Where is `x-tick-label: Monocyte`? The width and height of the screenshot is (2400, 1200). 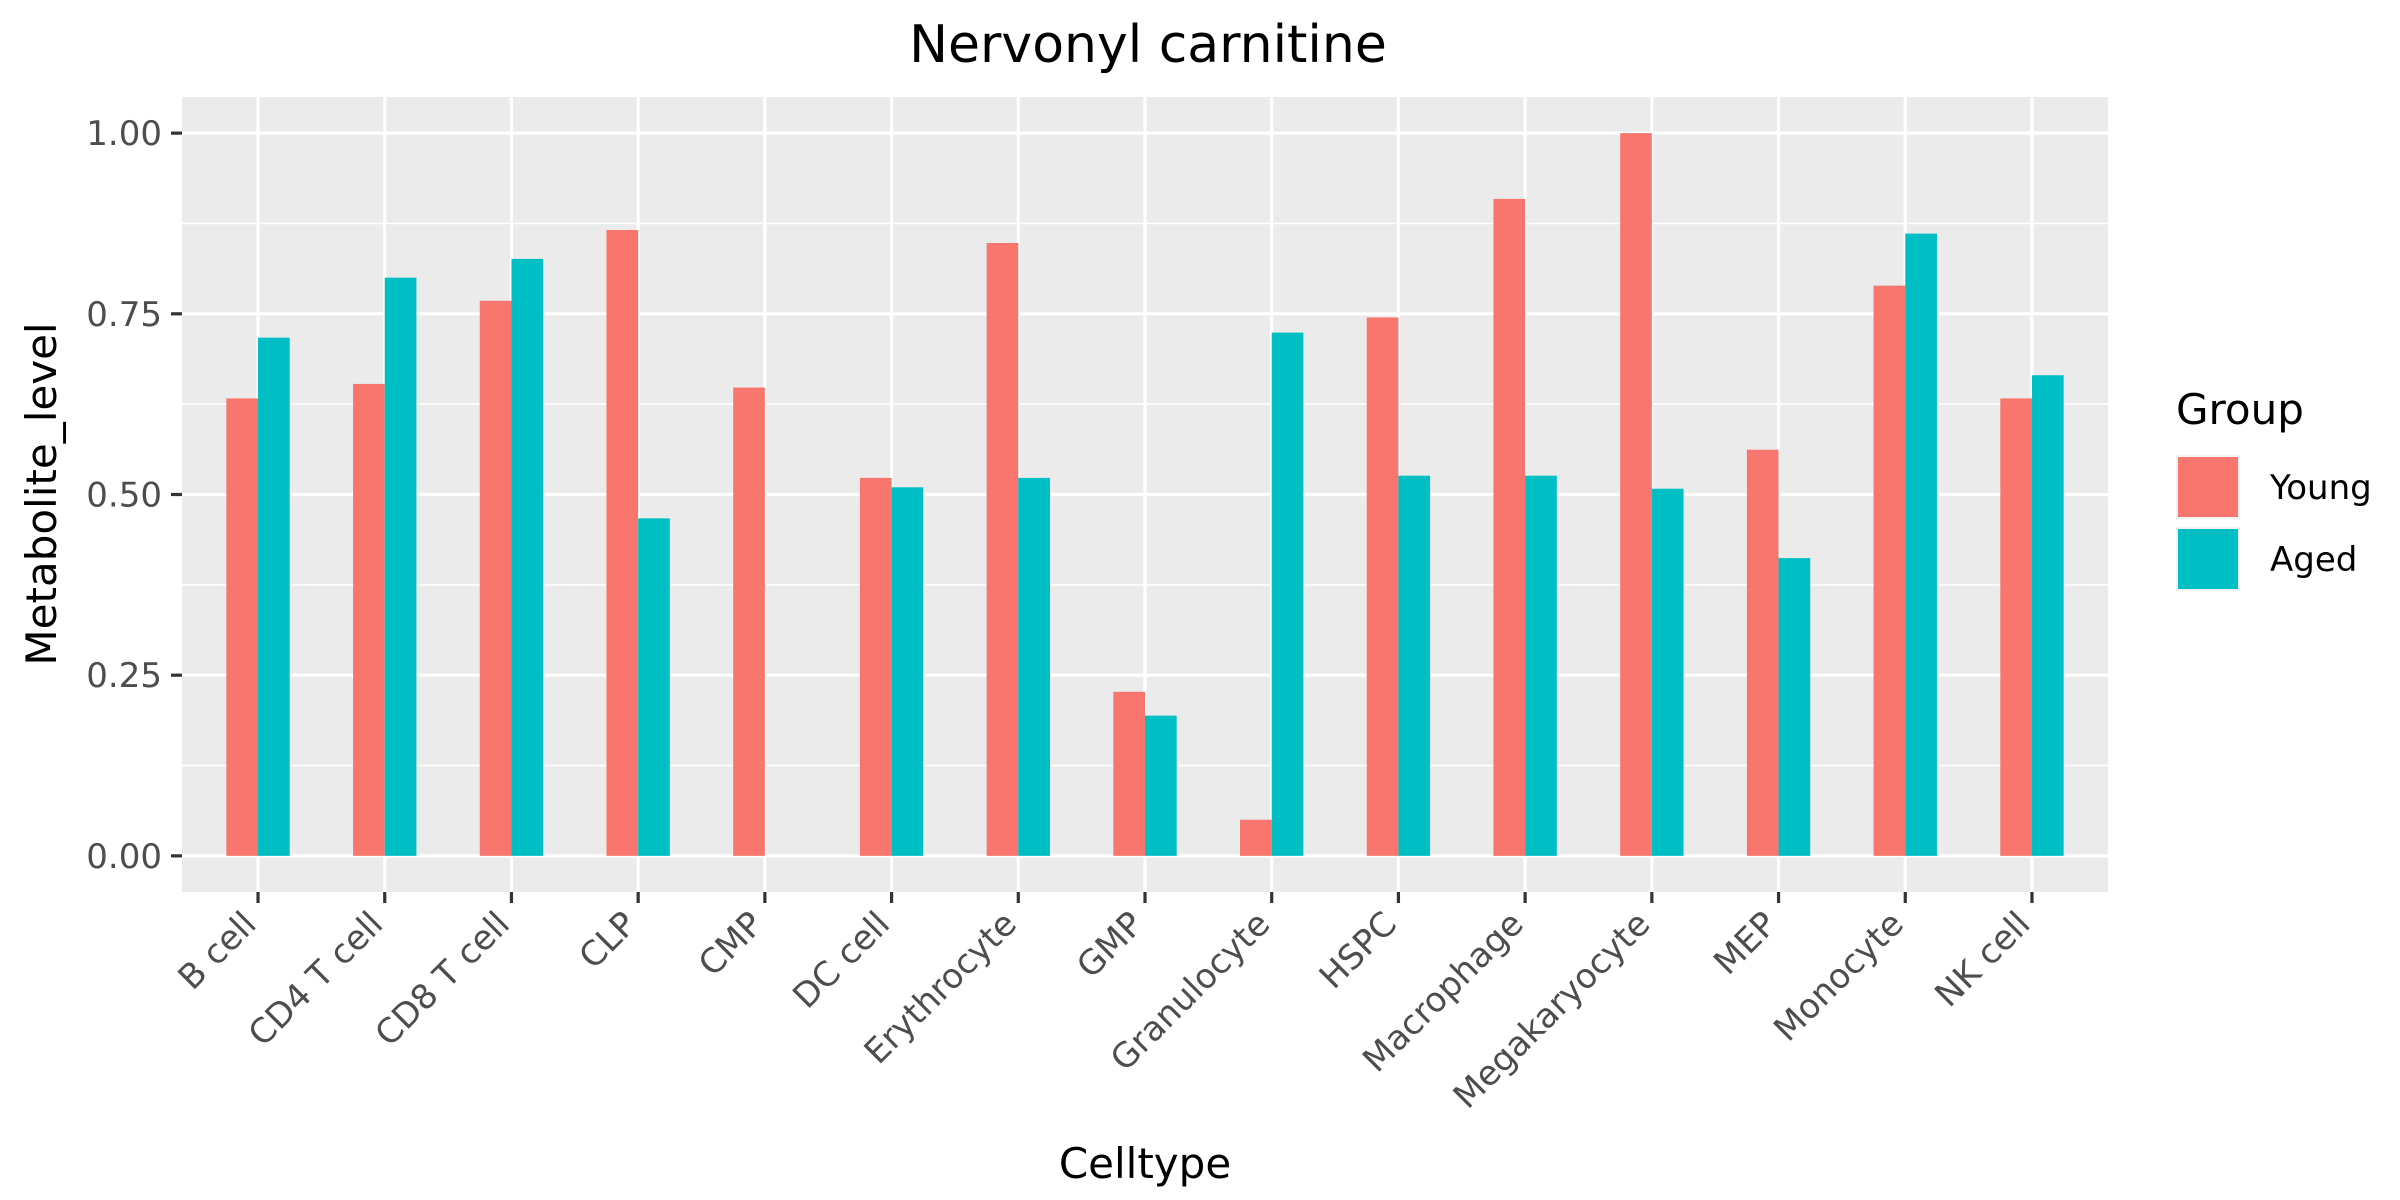 x-tick-label: Monocyte is located at coordinates (1838, 976).